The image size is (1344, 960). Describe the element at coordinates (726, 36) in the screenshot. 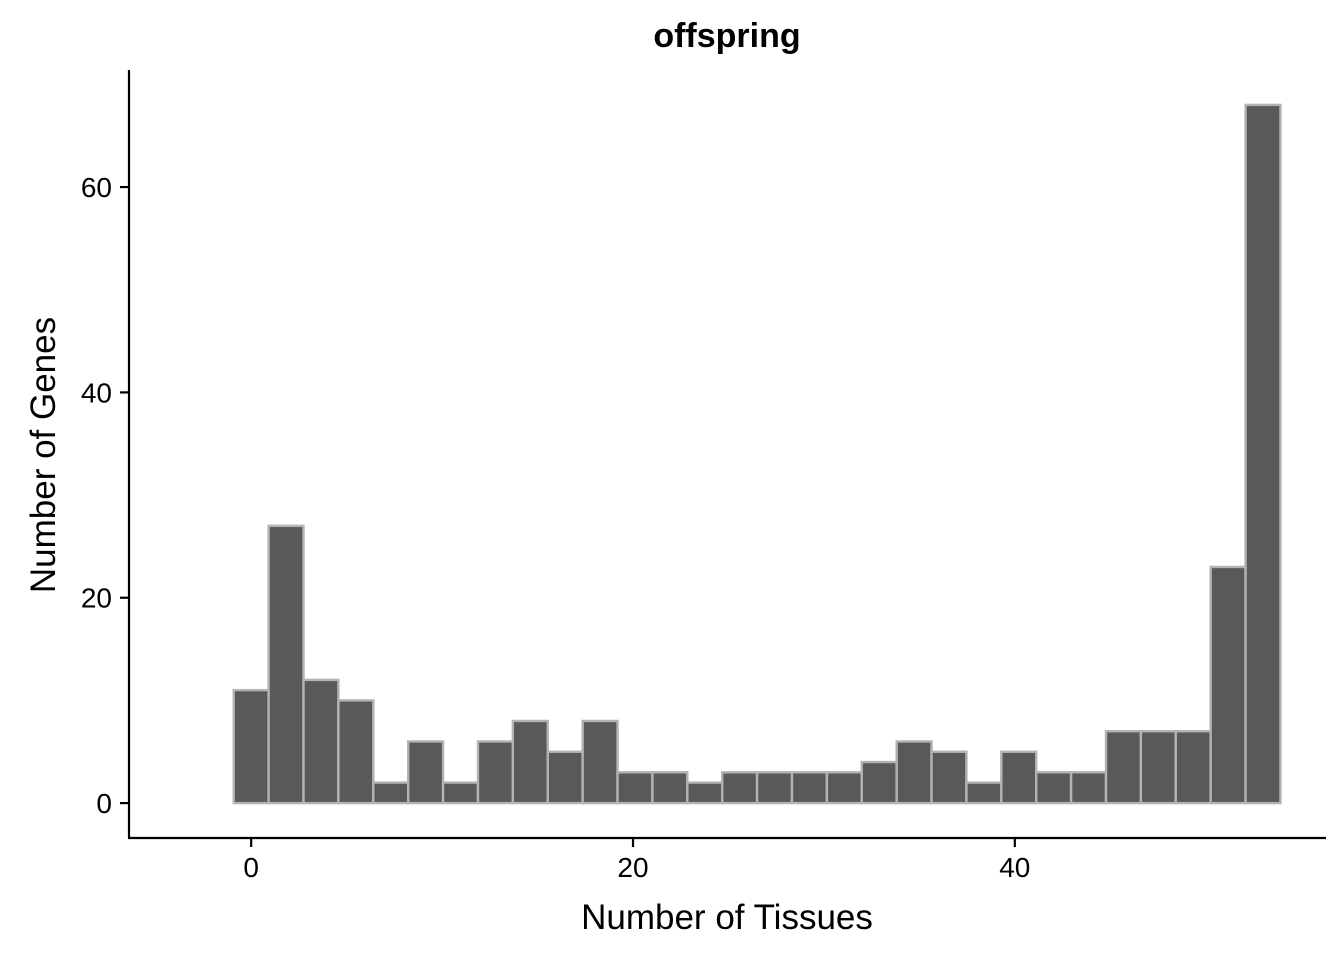

I see `chart-title: offspring` at that location.